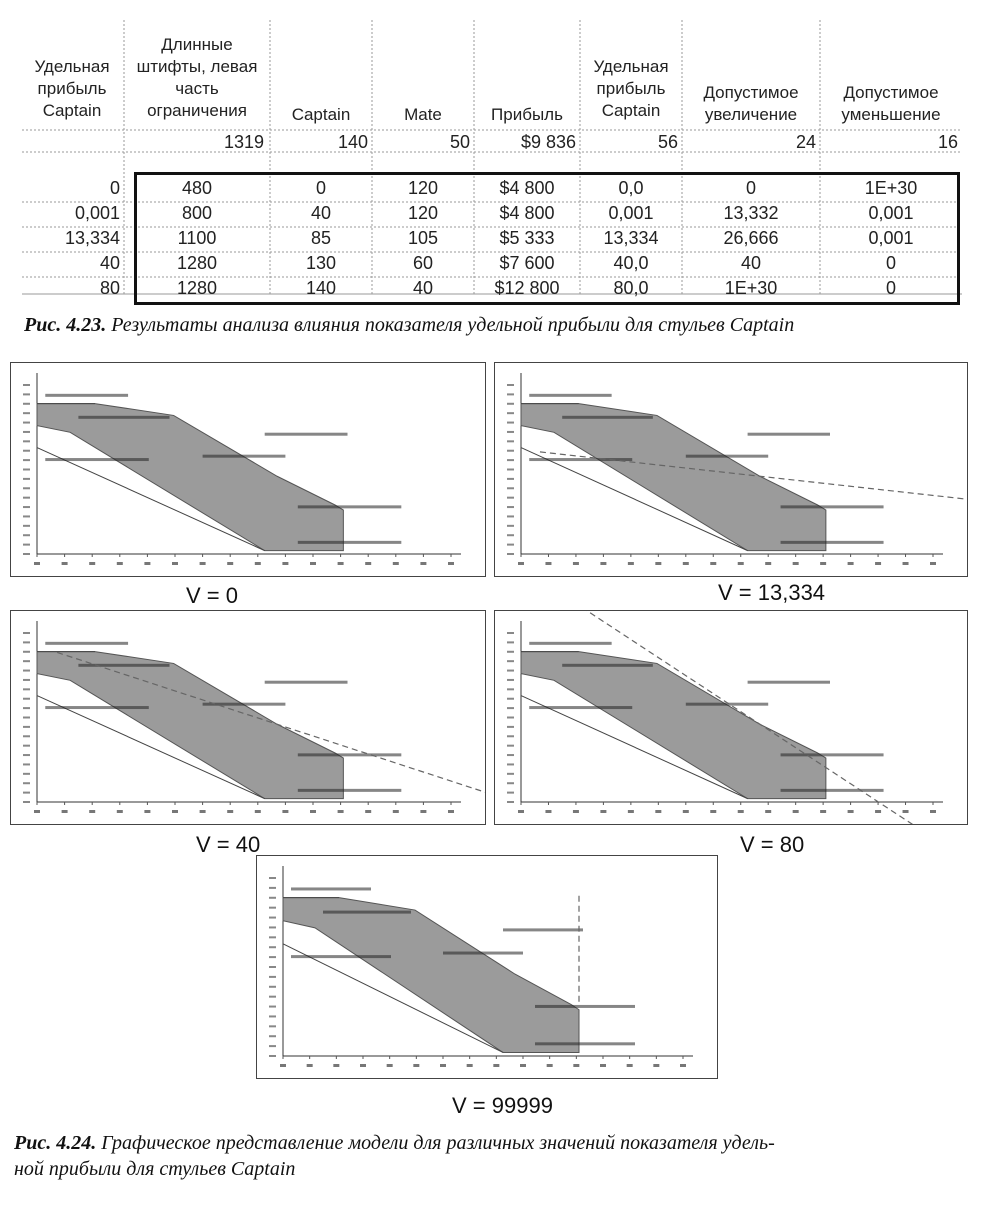 This screenshot has width=1006, height=1205. I want to click on chart-panel-v40, so click(248, 717).